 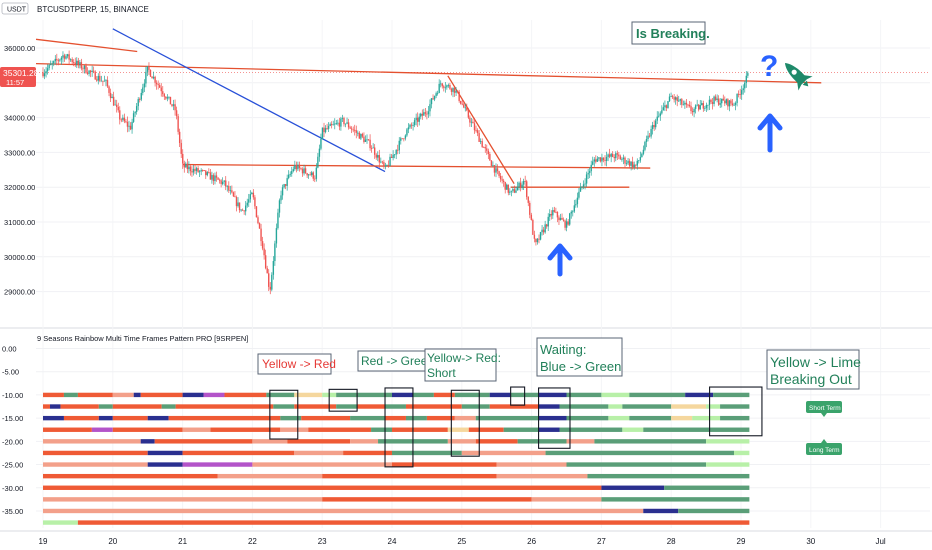 What do you see at coordinates (15, 8) in the screenshot?
I see `currency-badge: USDT` at bounding box center [15, 8].